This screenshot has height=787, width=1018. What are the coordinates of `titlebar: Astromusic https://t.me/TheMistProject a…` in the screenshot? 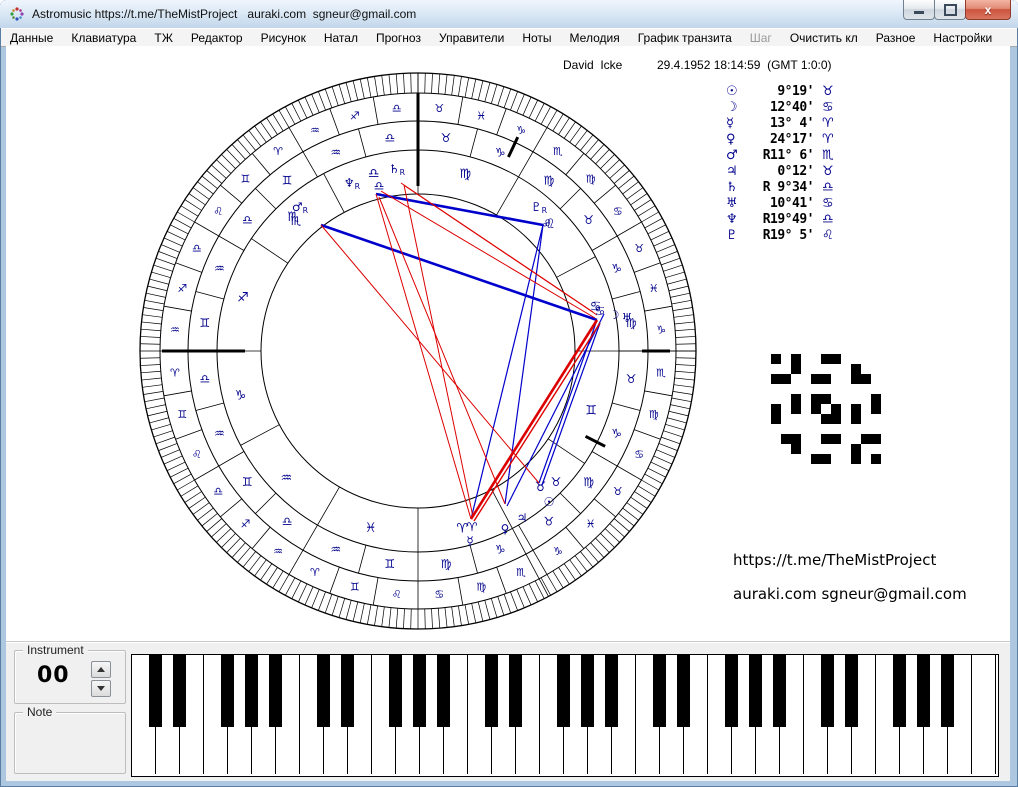 It's located at (509, 14).